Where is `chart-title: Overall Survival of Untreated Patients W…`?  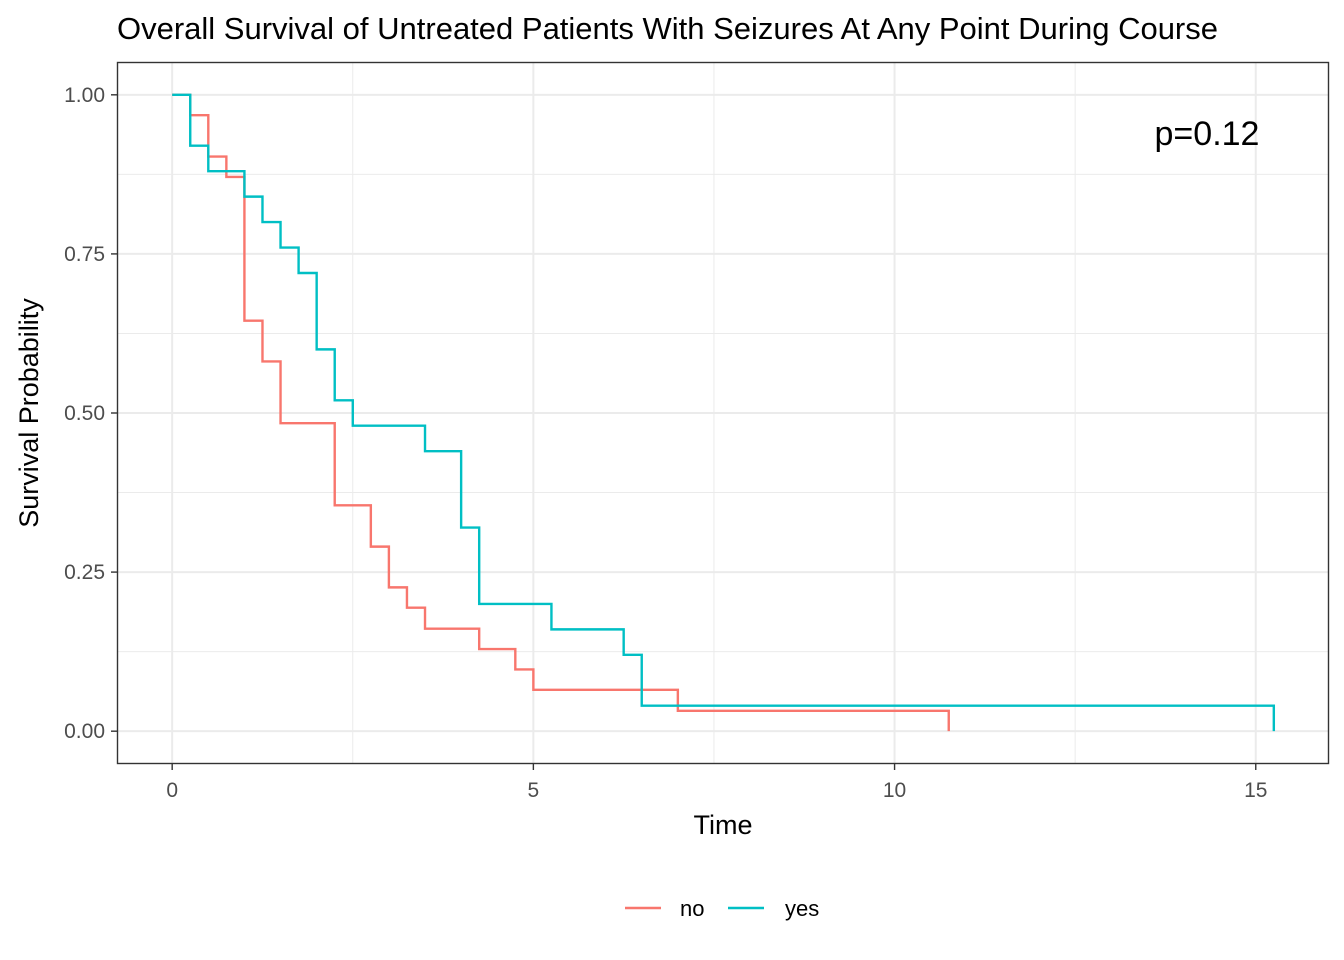
chart-title: Overall Survival of Untreated Patients W… is located at coordinates (667, 28).